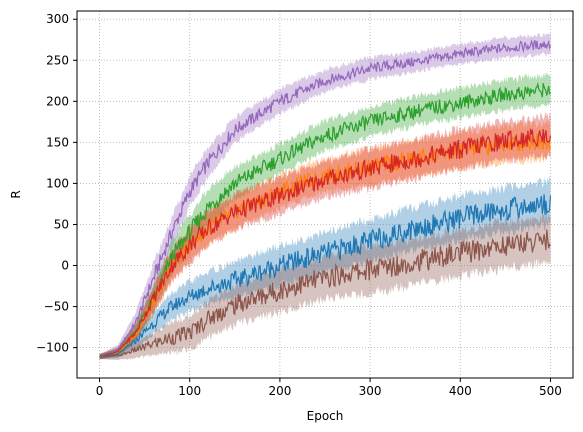 The height and width of the screenshot is (432, 583). I want to click on y-tick-label: 300, so click(57, 19).